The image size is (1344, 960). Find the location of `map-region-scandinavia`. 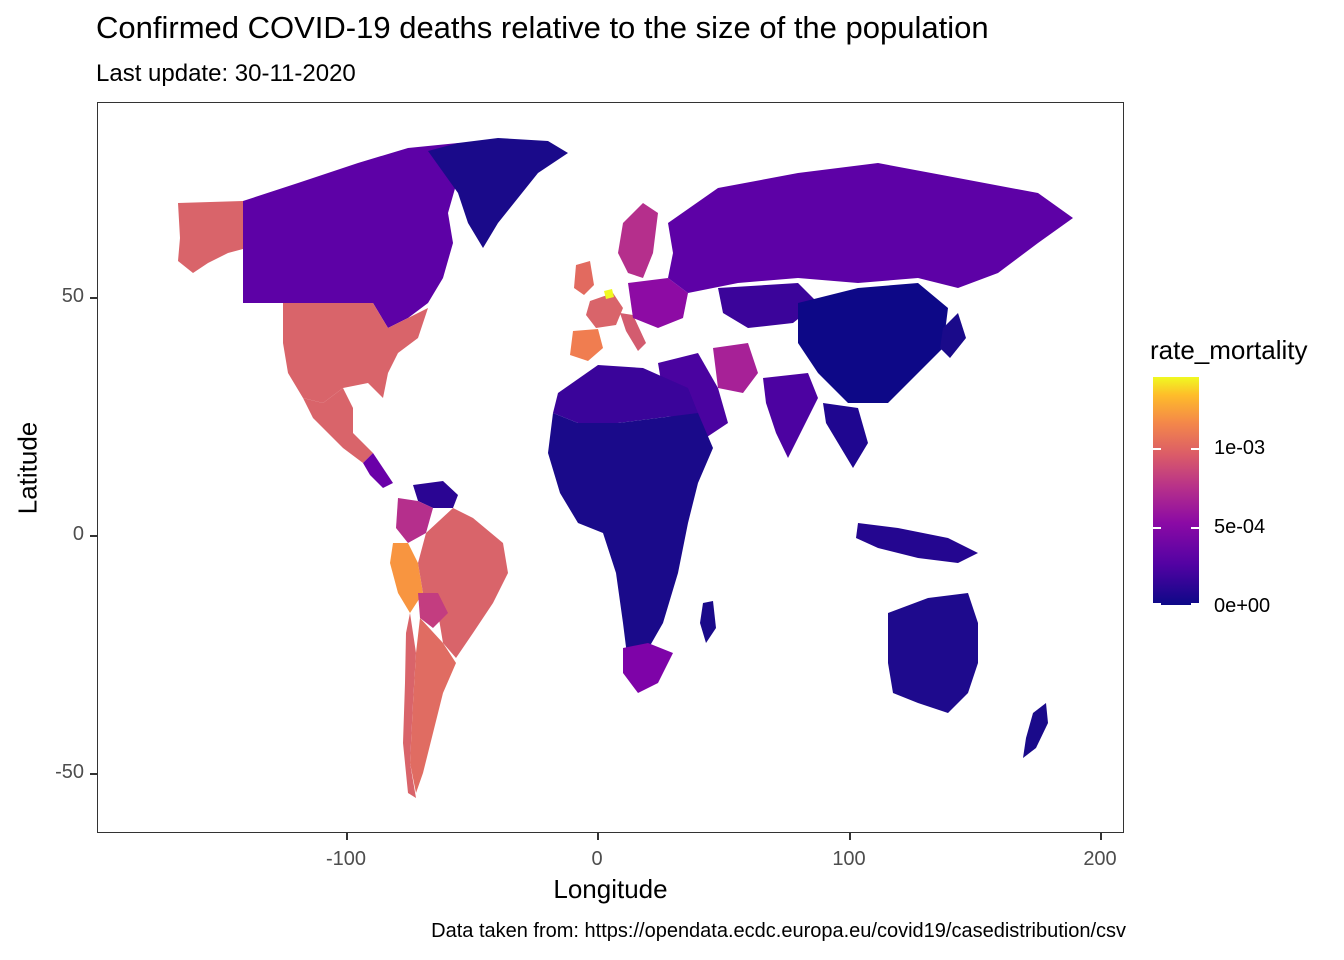

map-region-scandinavia is located at coordinates (638, 240).